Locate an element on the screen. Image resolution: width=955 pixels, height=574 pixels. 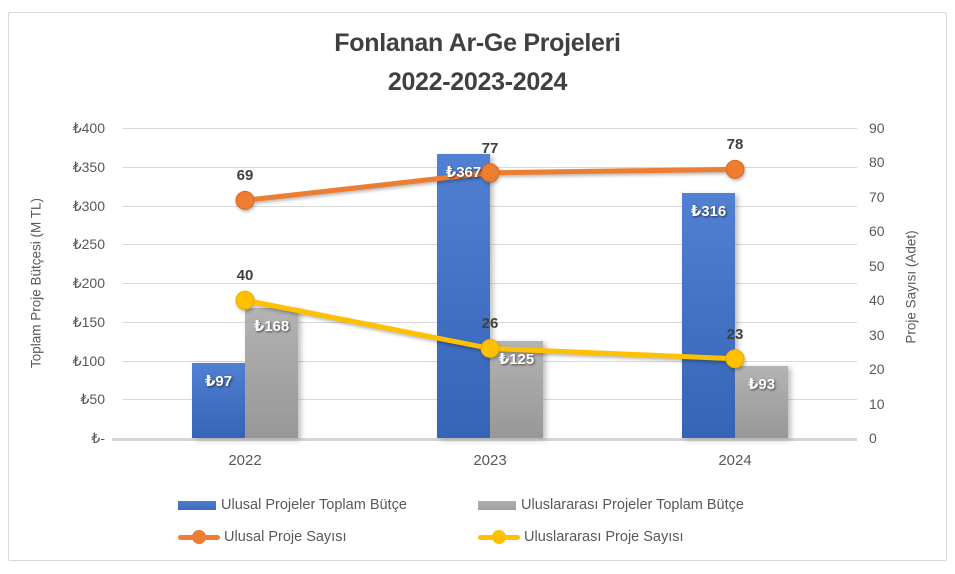
x-axis-category-label: 2022 is located at coordinates (245, 460).